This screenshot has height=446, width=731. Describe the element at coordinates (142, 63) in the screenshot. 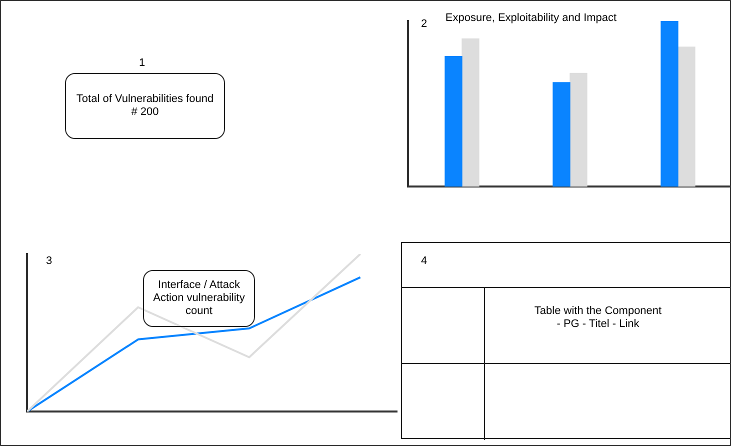

I see `text: 1` at that location.